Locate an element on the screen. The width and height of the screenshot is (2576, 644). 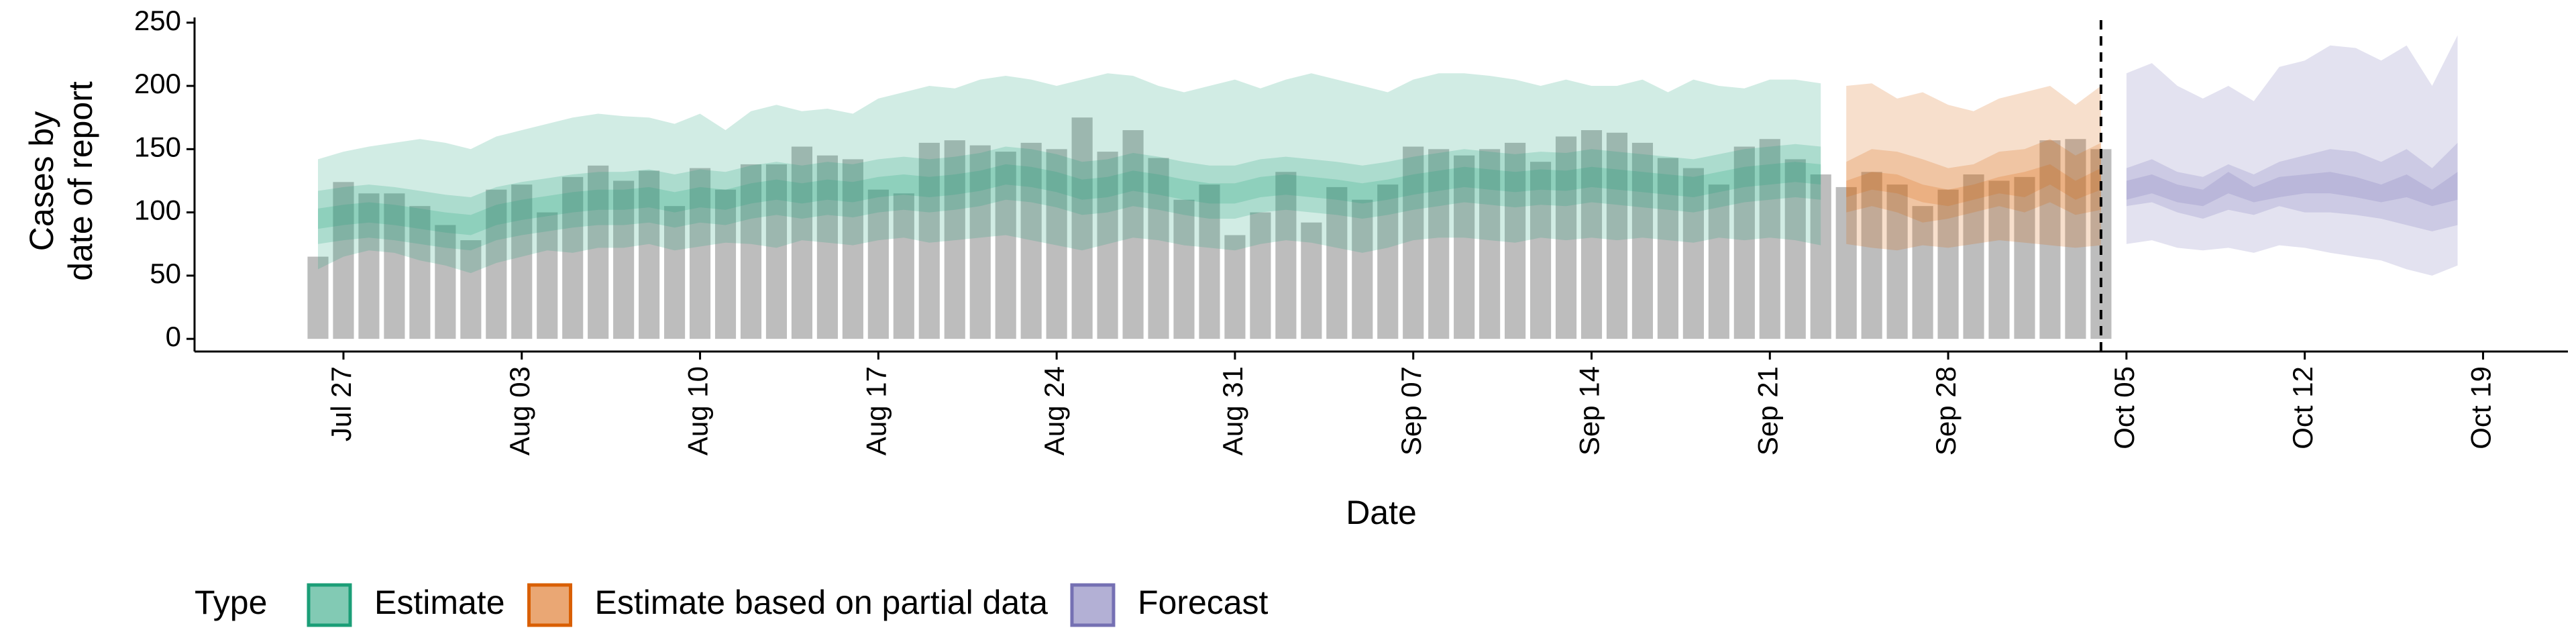
x-tick-label: Sep 28 is located at coordinates (1946, 410).